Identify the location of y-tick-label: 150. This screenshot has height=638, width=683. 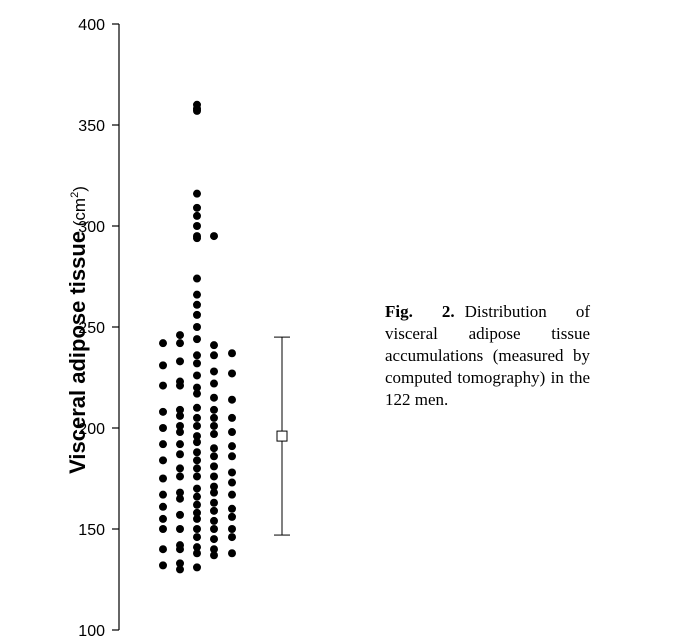
(91, 530).